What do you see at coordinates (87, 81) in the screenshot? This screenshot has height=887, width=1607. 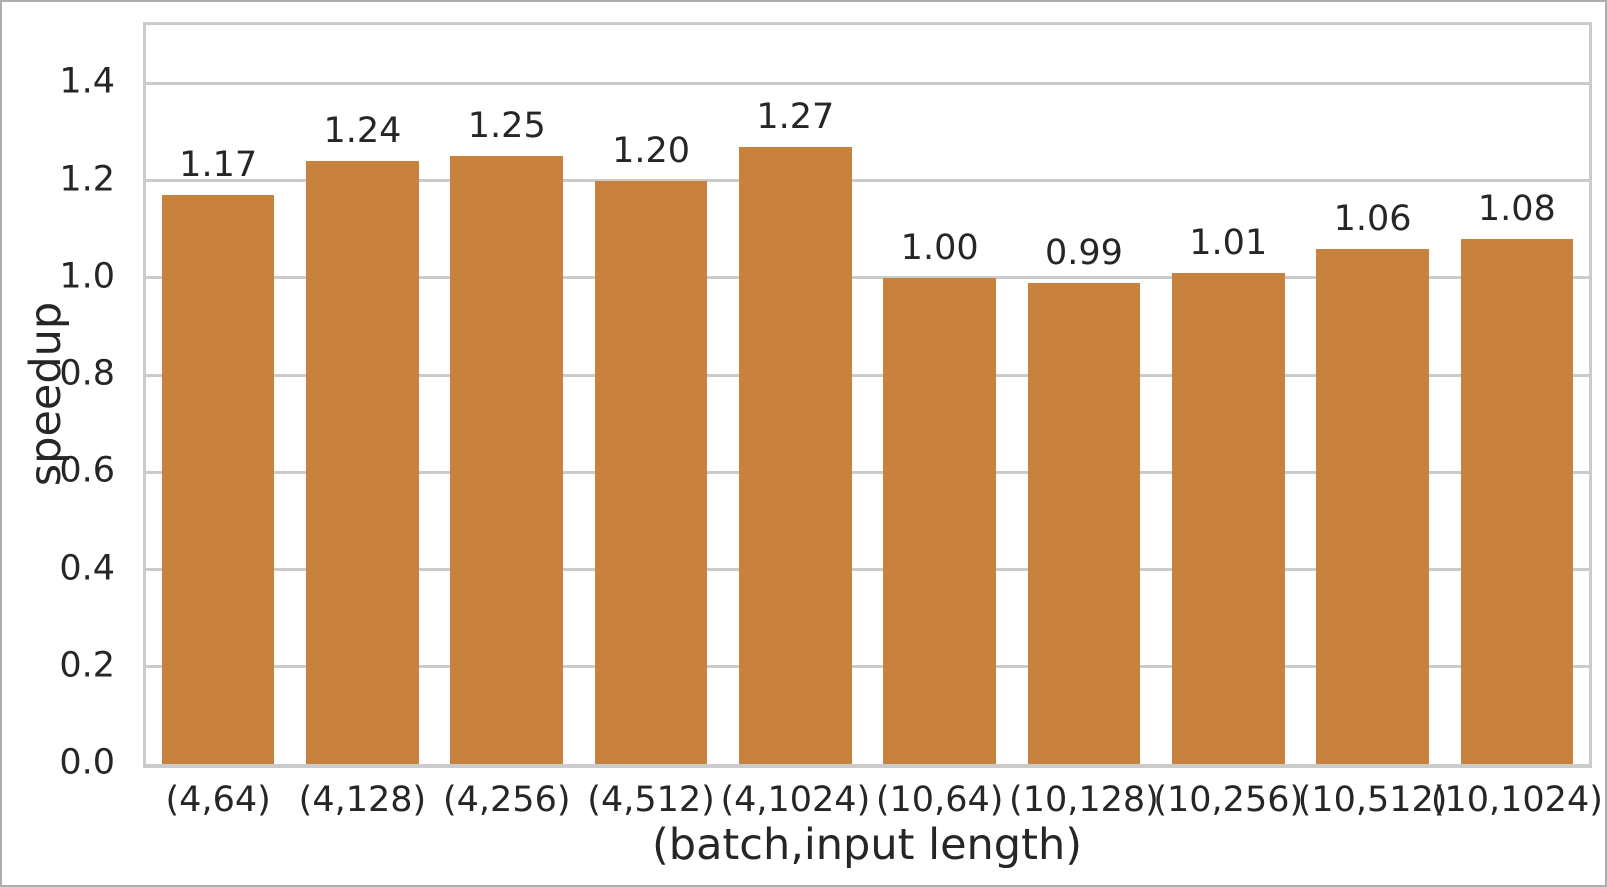 I see `y-tick-label: 1.4` at bounding box center [87, 81].